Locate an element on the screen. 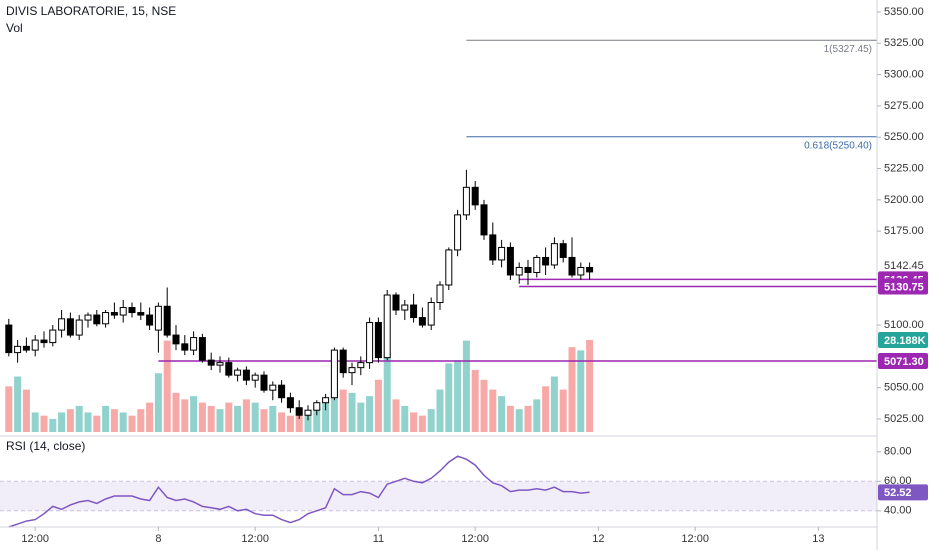  axis-value-label: 52.52 is located at coordinates (898, 493).